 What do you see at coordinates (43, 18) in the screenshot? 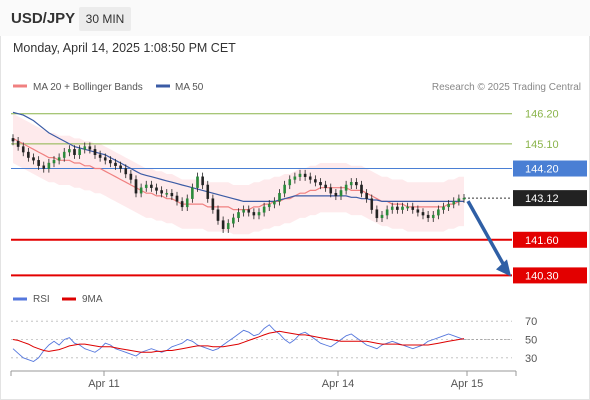
I see `currency-pair-title: USD/JPY` at bounding box center [43, 18].